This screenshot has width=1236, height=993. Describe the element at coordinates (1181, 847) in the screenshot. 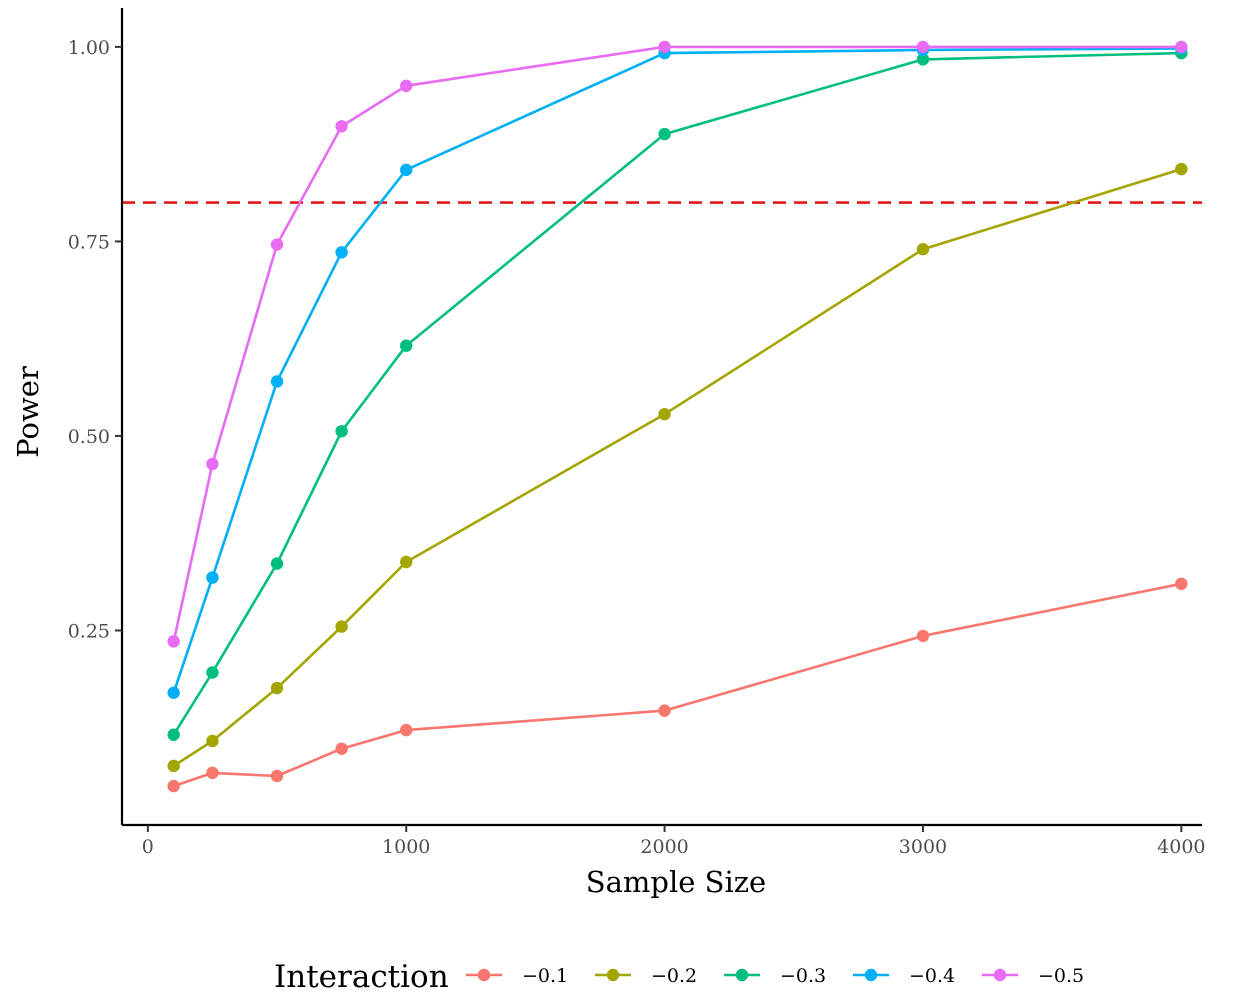

I see `x-tick-label: 4000` at that location.